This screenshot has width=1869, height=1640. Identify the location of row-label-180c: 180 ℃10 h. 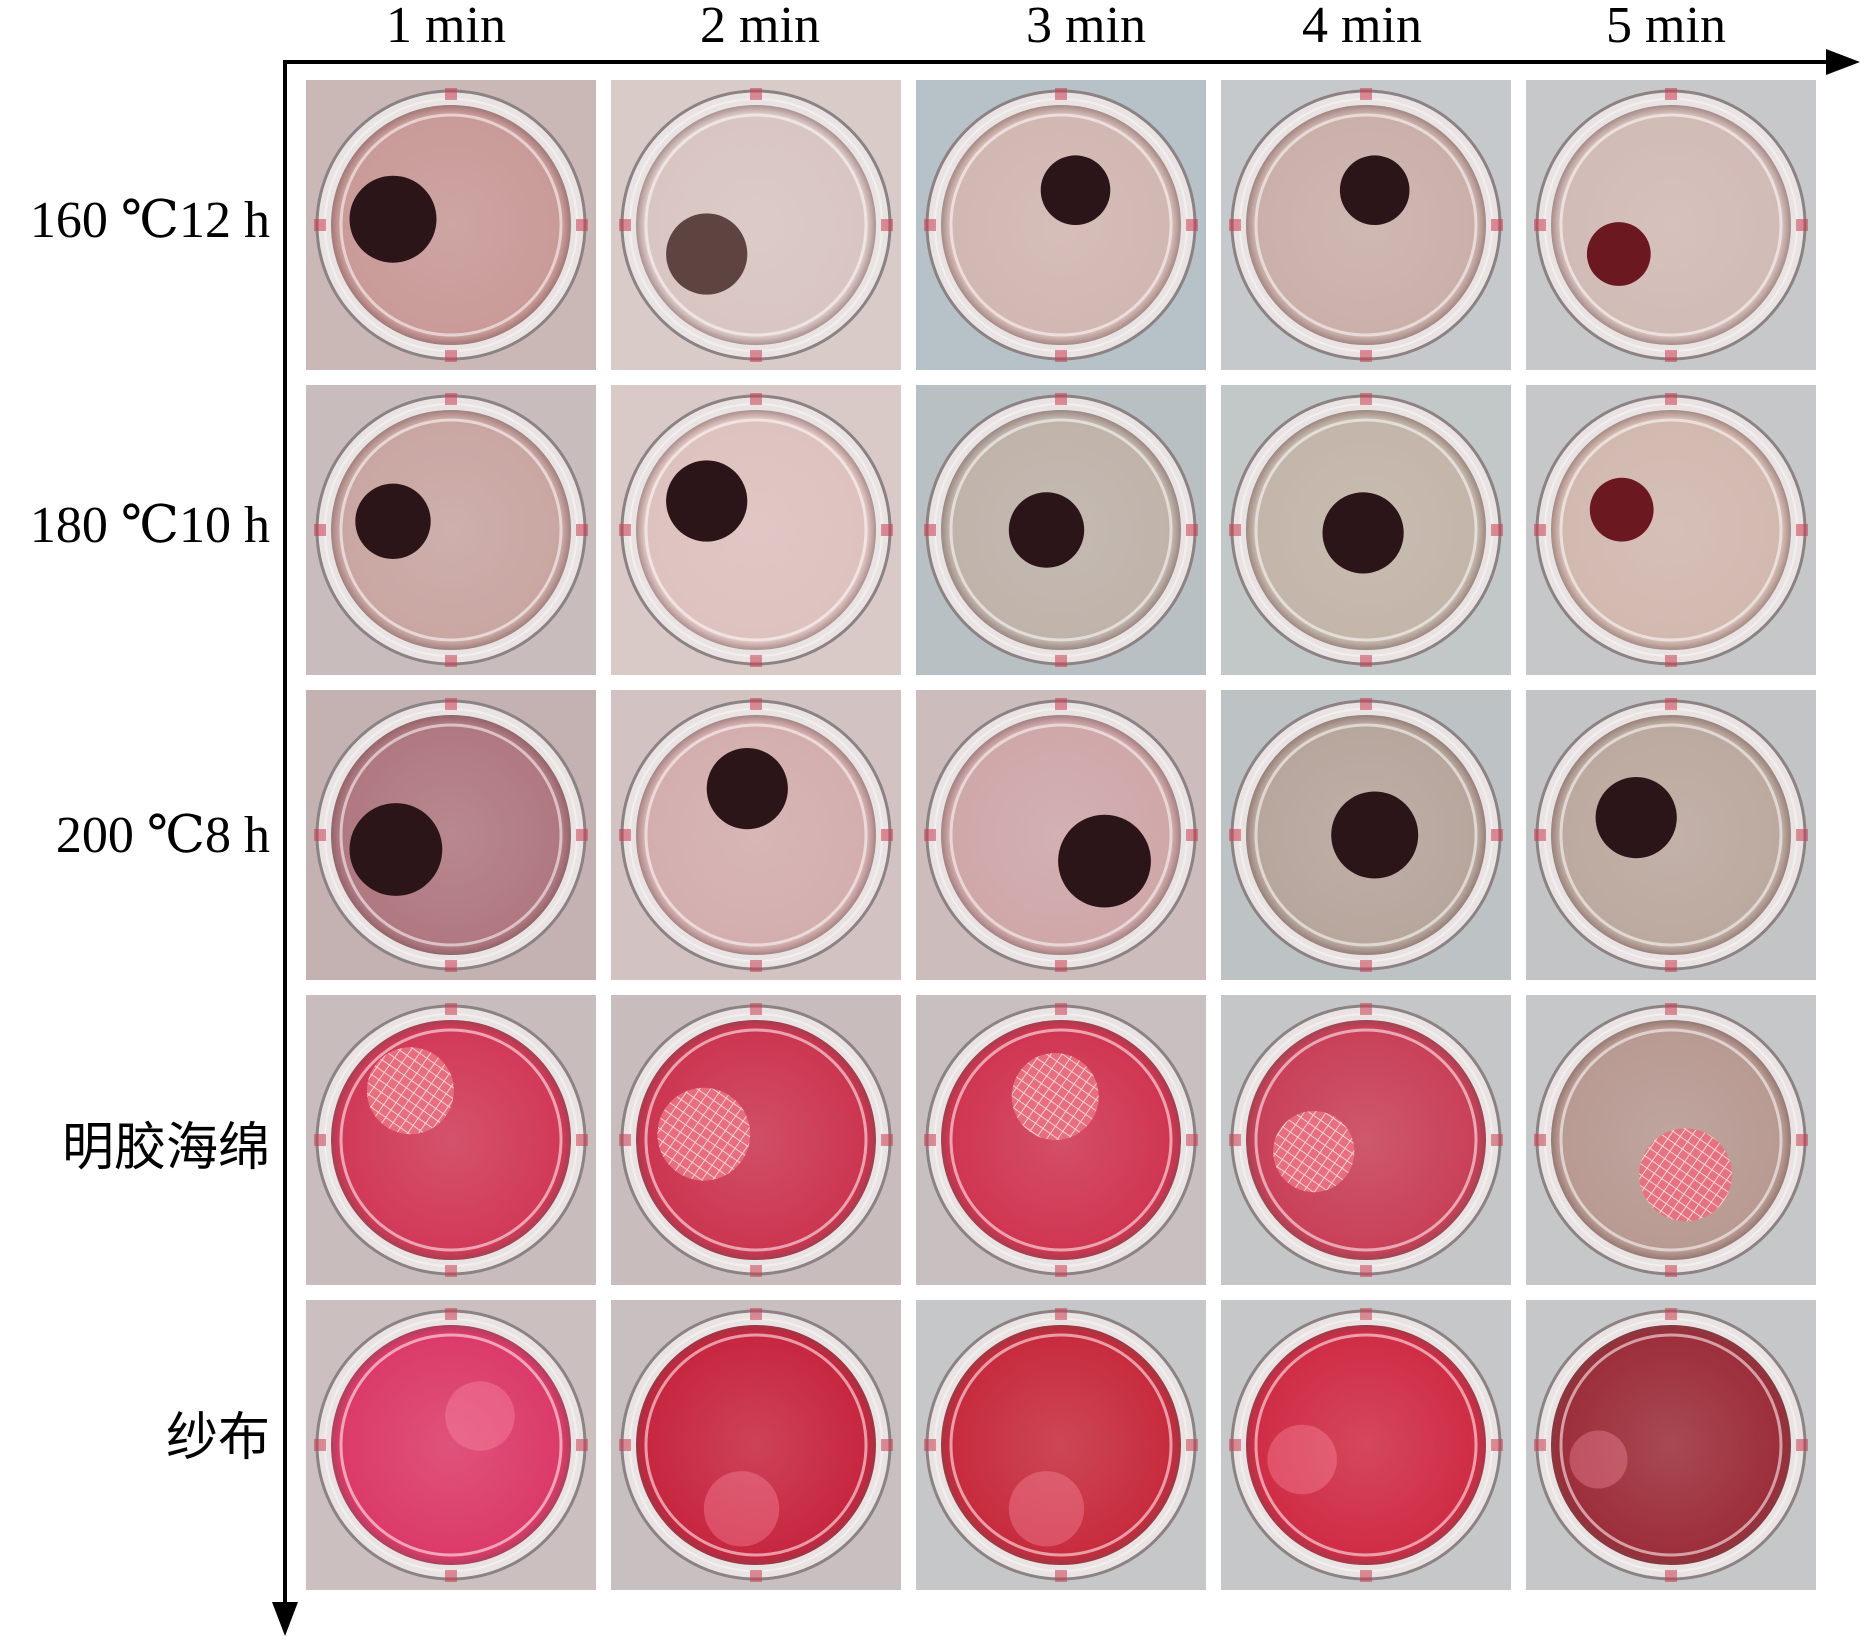
(149, 525).